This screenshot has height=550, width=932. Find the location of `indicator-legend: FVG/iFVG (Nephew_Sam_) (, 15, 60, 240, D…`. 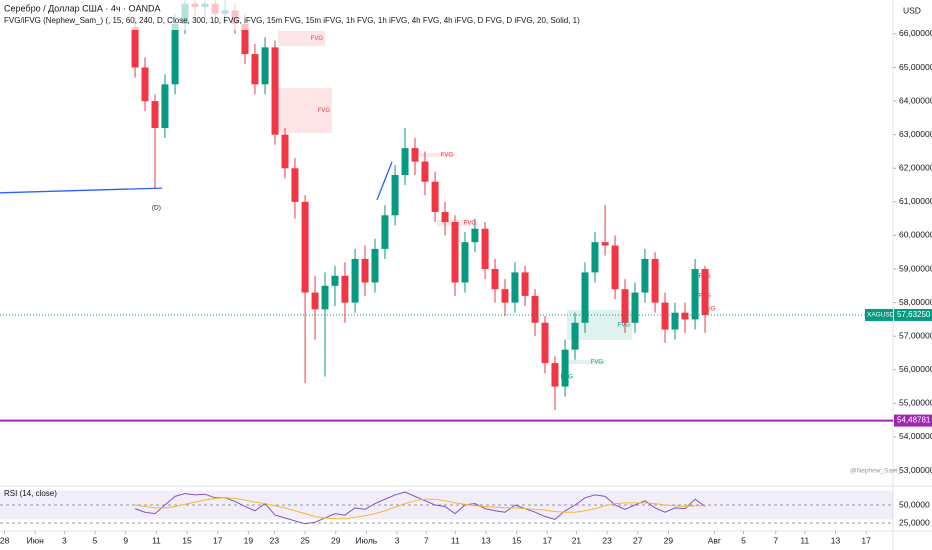

indicator-legend: FVG/iFVG (Nephew_Sam_) (, 15, 60, 240, D… is located at coordinates (292, 20).